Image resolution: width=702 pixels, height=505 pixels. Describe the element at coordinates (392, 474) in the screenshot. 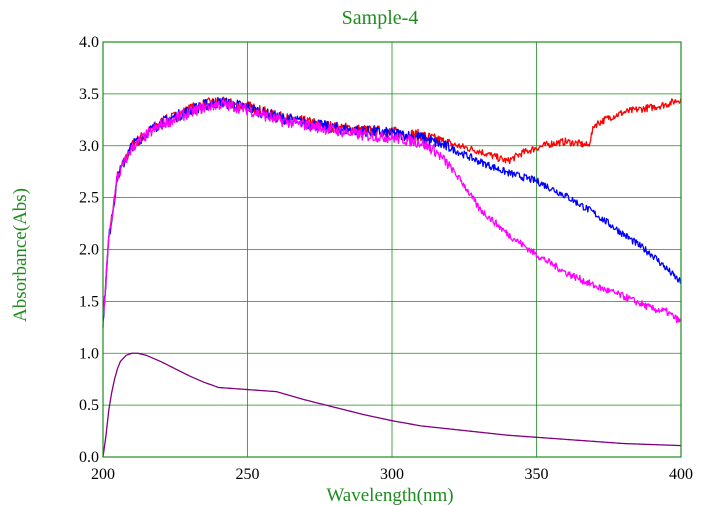

I see `x-tick-label: 300` at that location.